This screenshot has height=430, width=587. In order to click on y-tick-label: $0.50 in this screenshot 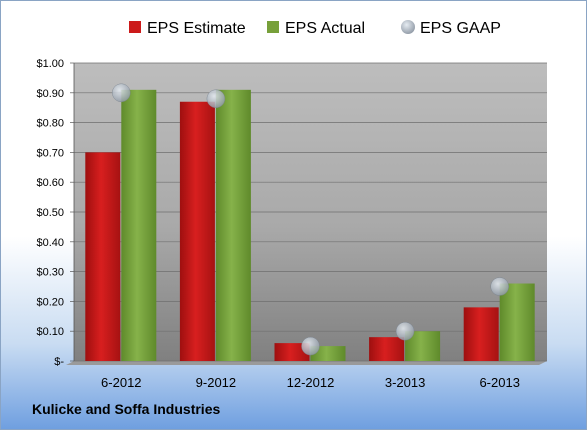, I will do `click(50, 213)`.